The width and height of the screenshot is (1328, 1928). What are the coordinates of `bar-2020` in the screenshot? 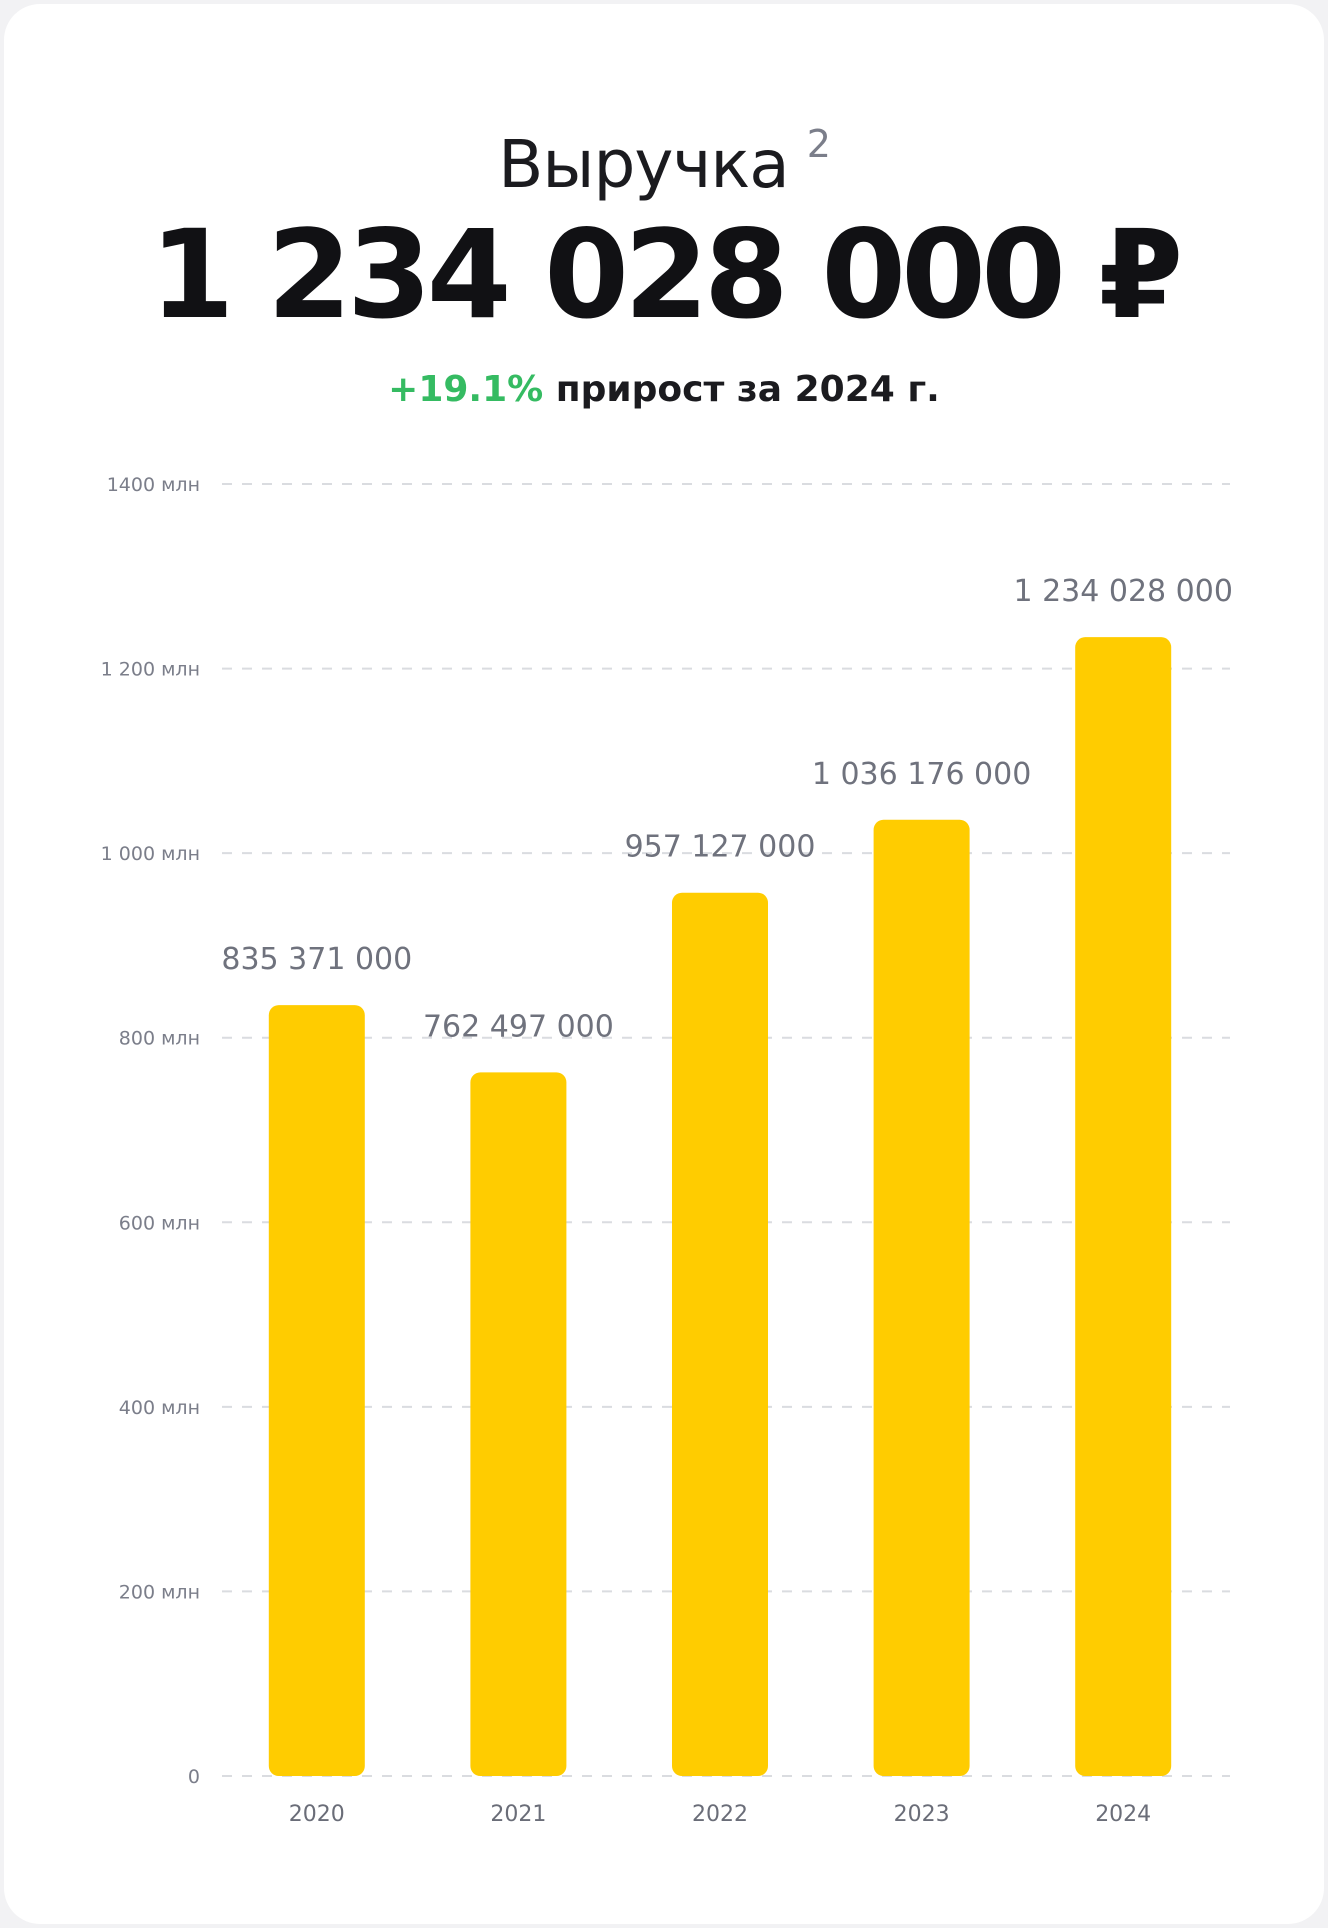 It's located at (316, 1390).